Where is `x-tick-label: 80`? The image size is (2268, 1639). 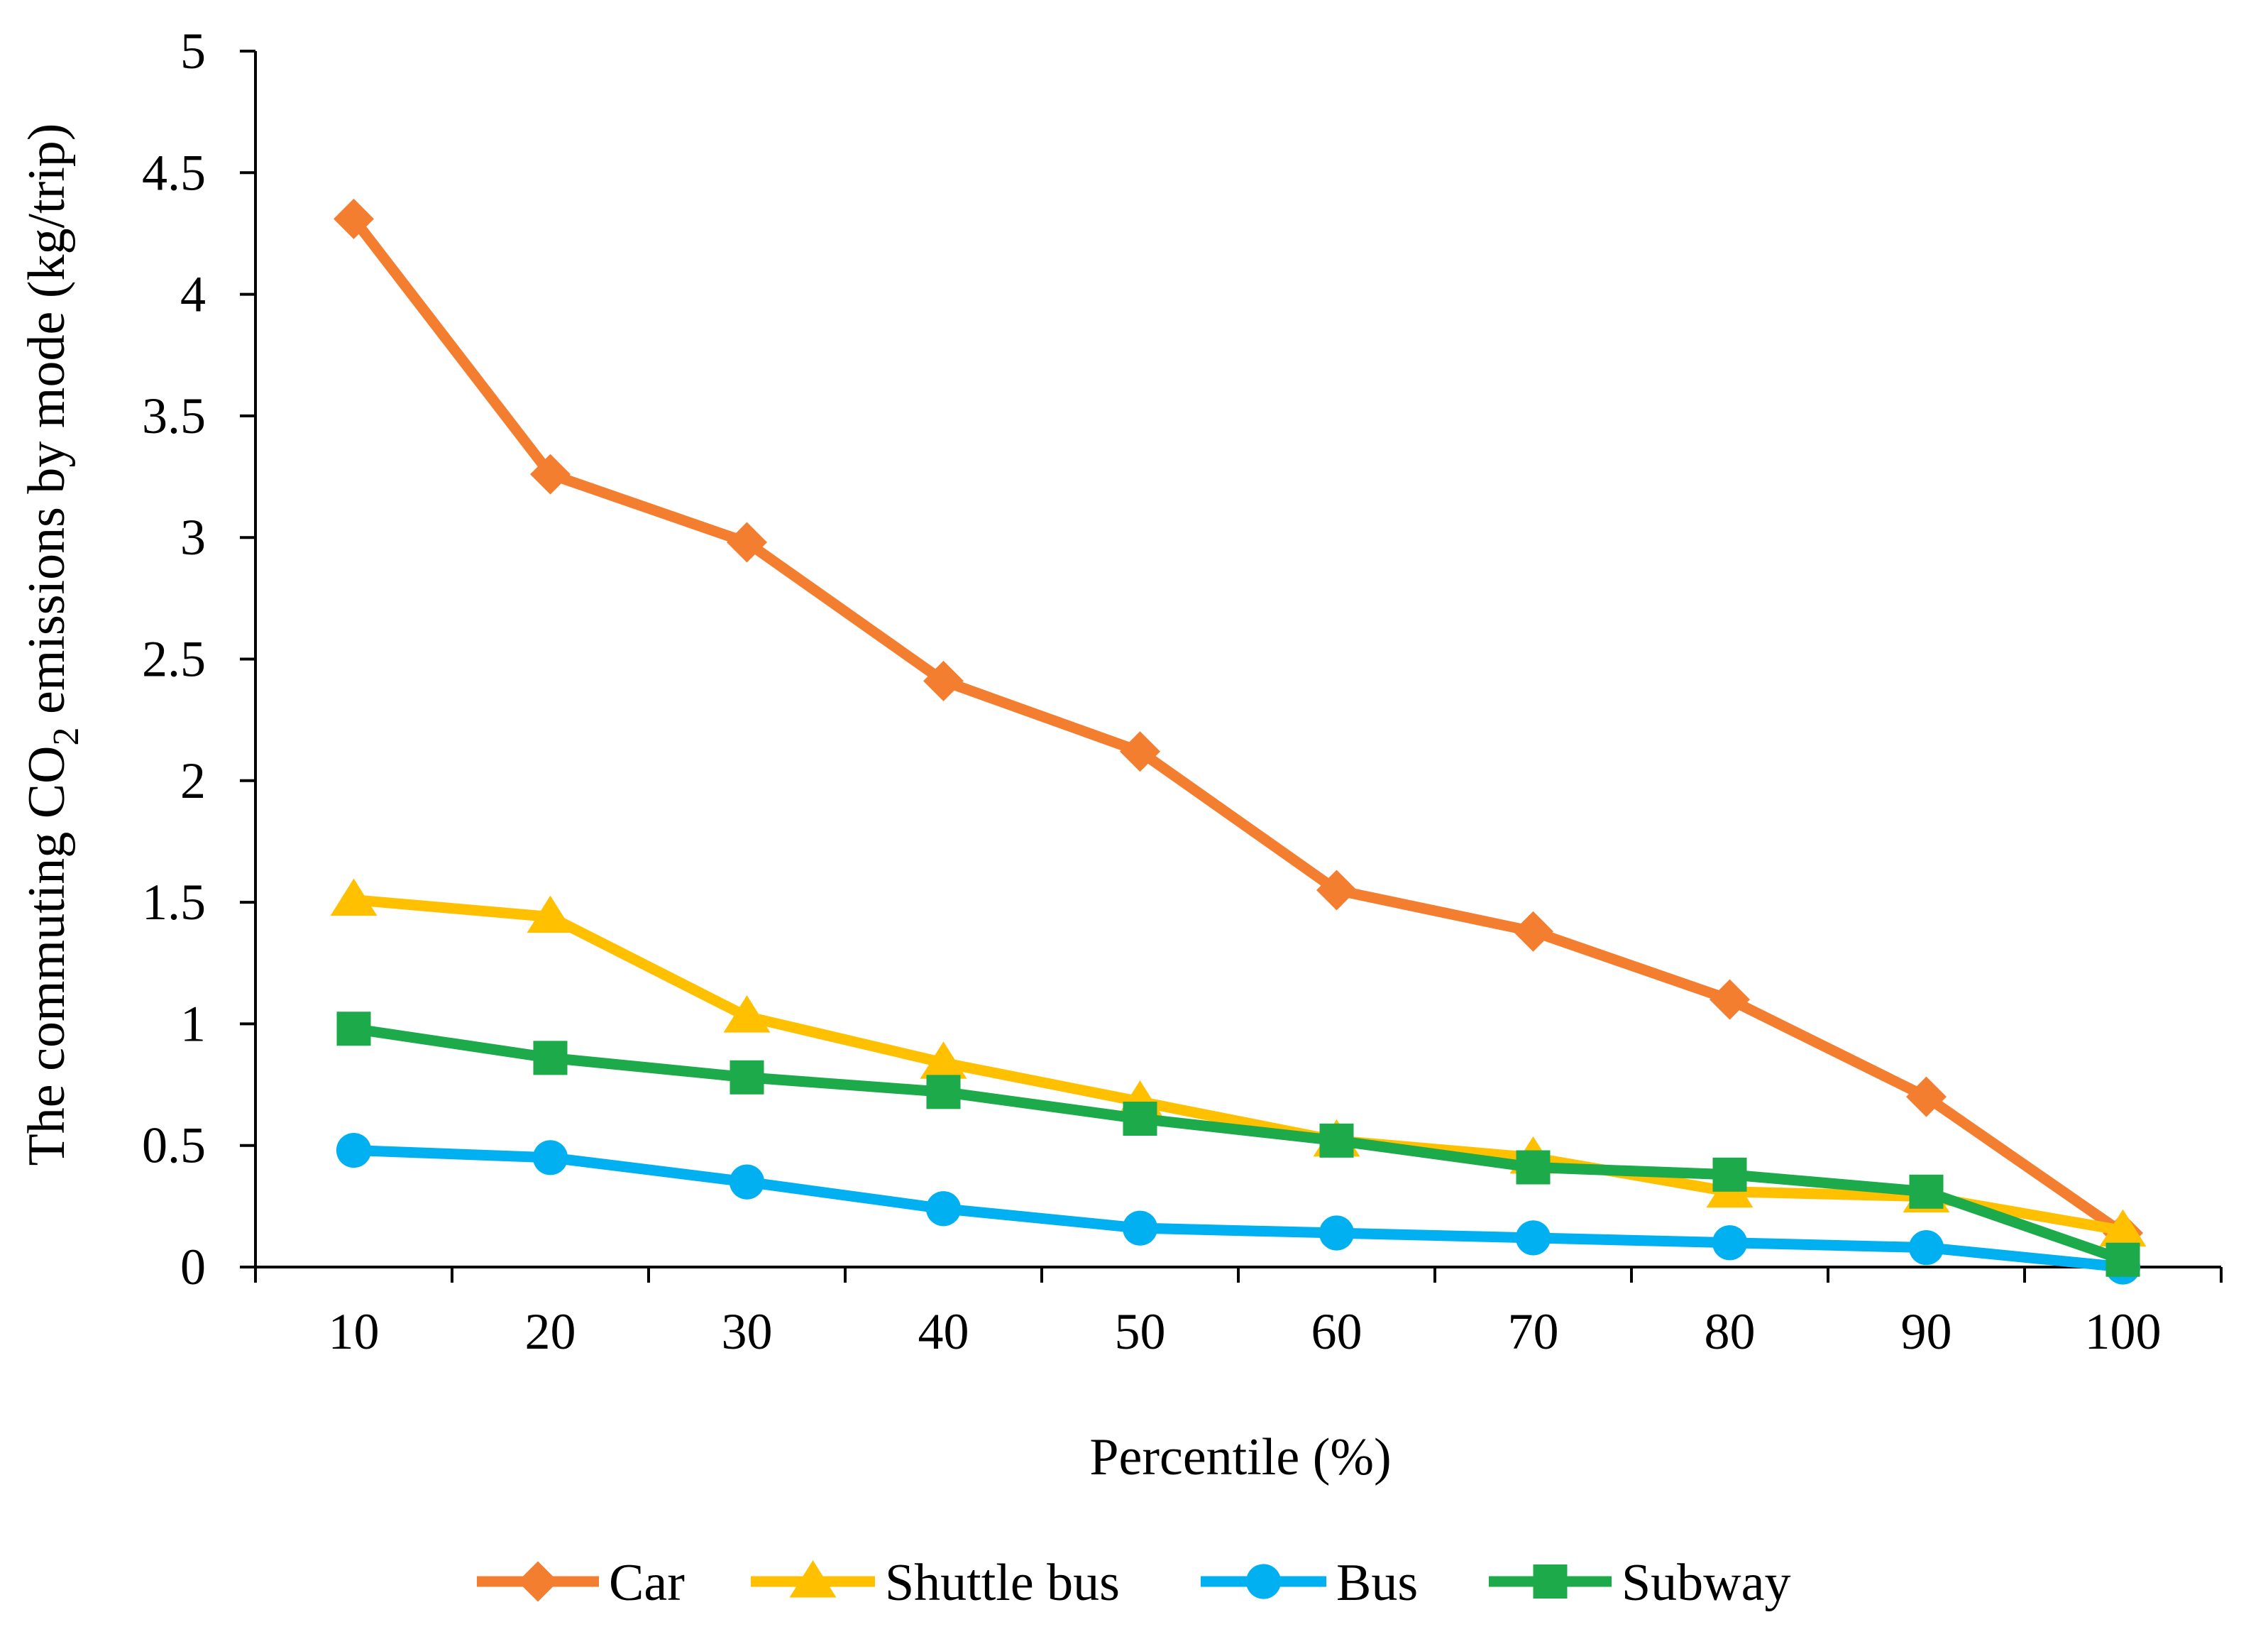 x-tick-label: 80 is located at coordinates (1730, 1331).